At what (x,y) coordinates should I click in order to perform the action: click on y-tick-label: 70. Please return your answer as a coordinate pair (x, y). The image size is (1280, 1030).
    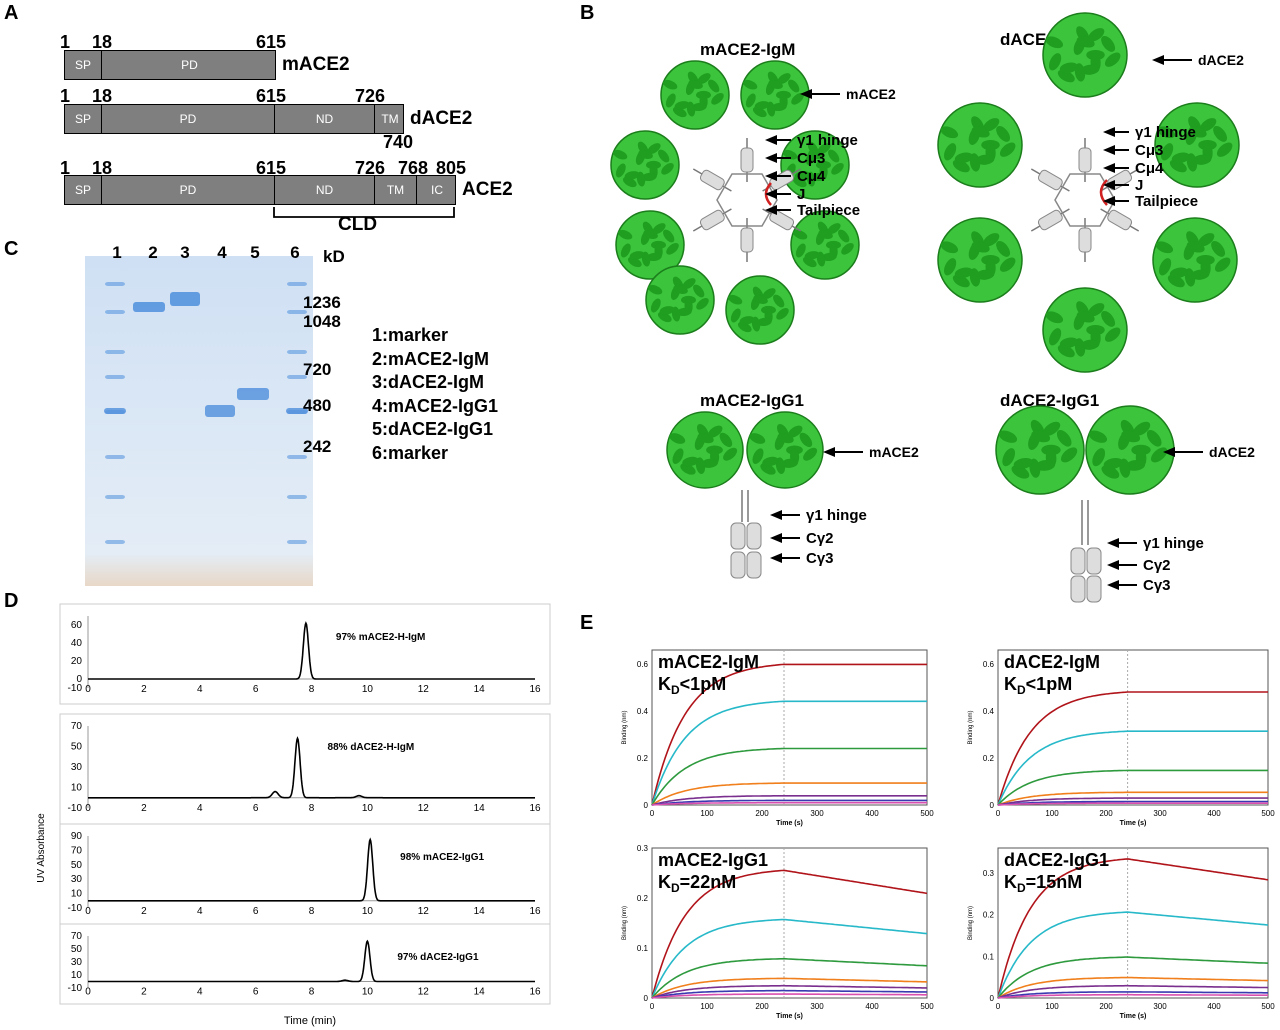
    Looking at the image, I should click on (77, 726).